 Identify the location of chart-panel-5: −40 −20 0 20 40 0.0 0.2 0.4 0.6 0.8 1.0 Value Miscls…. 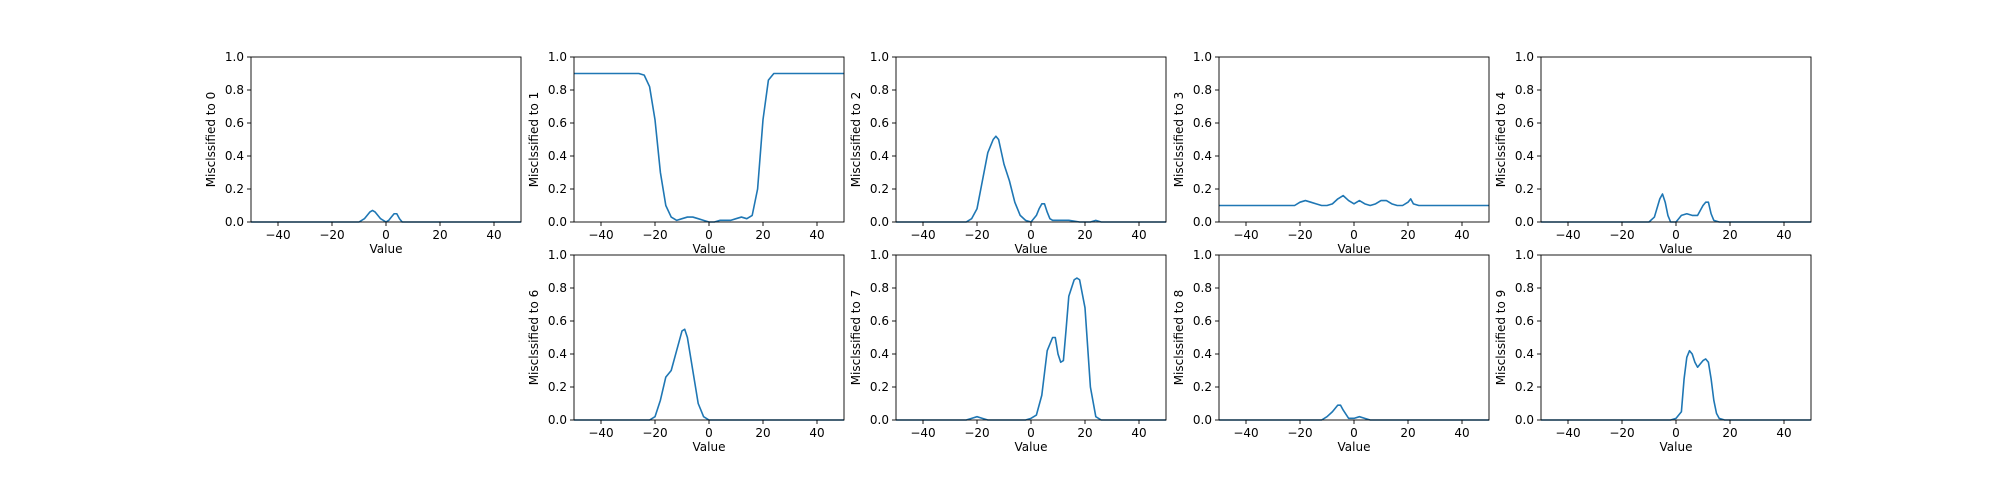
(686, 351).